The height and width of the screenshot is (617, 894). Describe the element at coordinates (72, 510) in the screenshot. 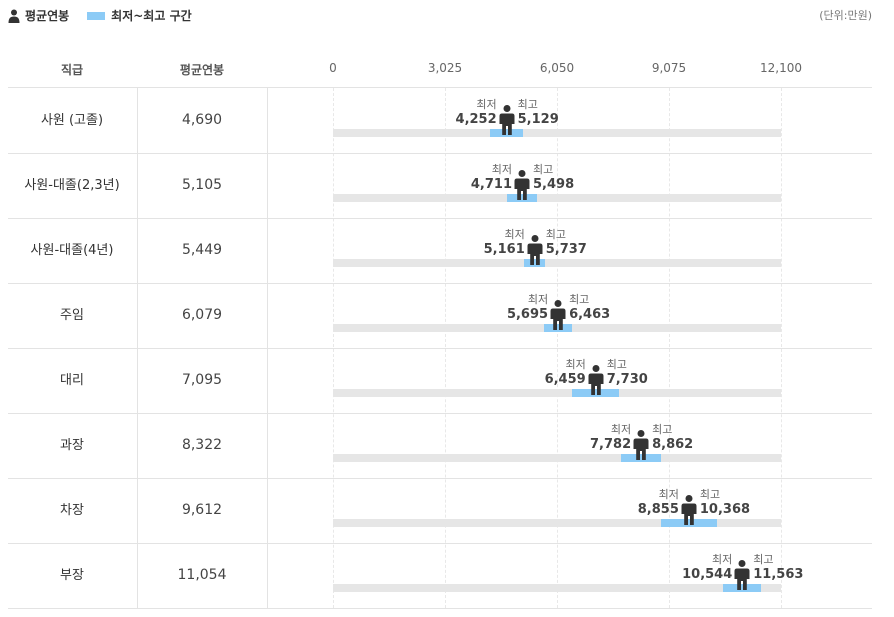

I see `row-title: 차장` at that location.